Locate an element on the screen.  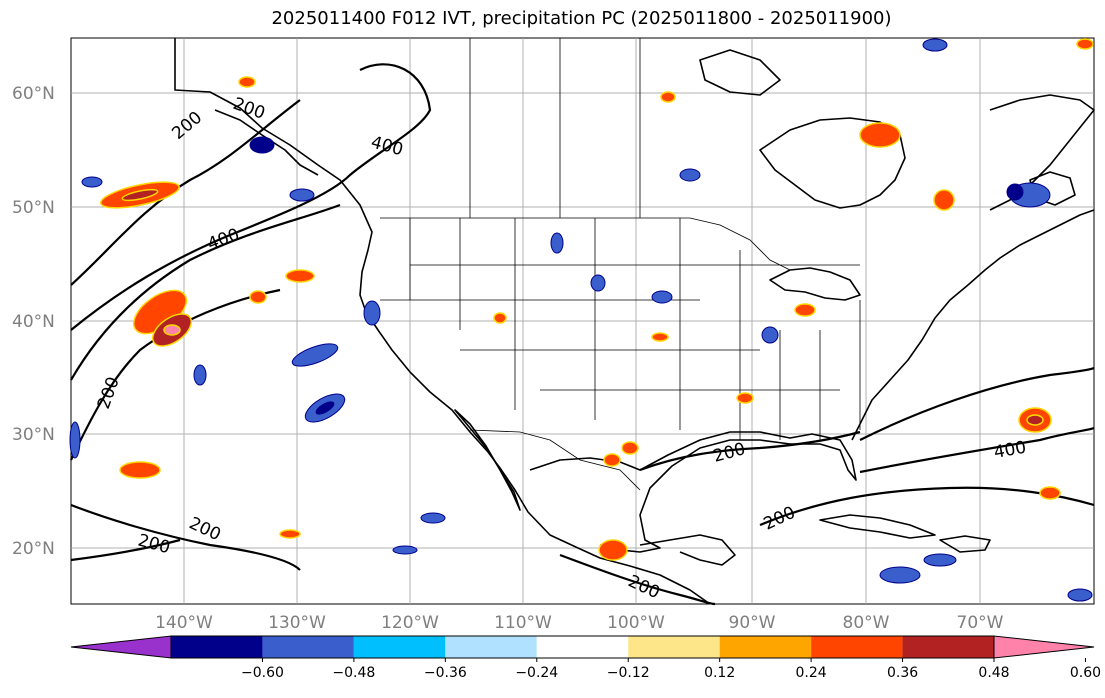
contour-200-west-a is located at coordinates (185, 192).